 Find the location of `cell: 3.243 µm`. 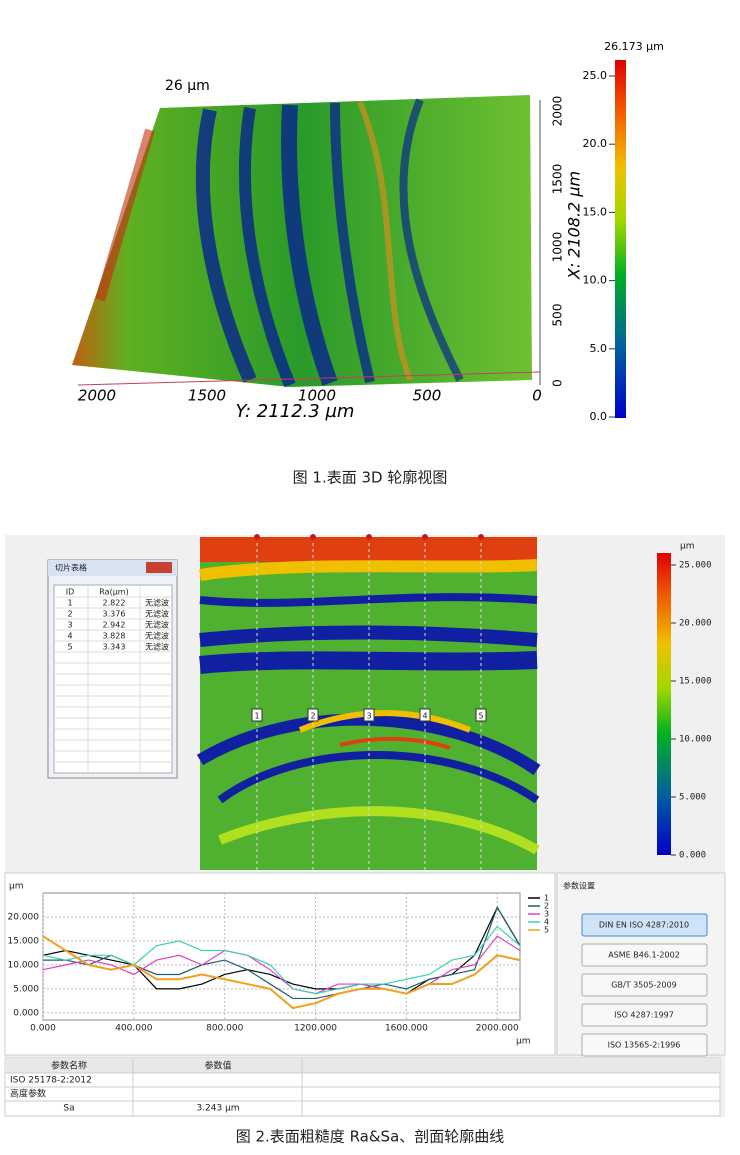

cell: 3.243 µm is located at coordinates (217, 1109).